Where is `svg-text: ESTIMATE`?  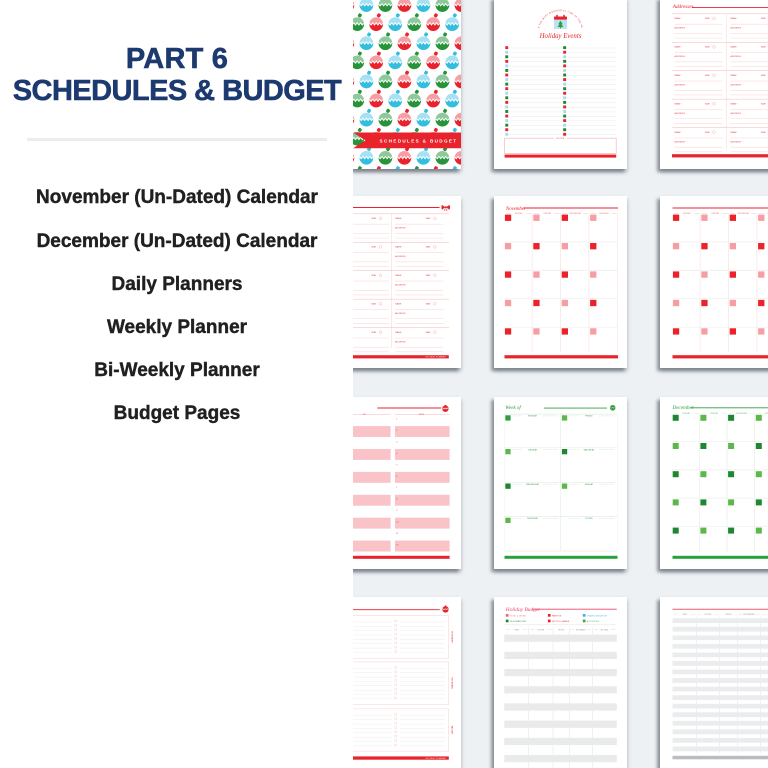 svg-text: ESTIMATE is located at coordinates (581, 629).